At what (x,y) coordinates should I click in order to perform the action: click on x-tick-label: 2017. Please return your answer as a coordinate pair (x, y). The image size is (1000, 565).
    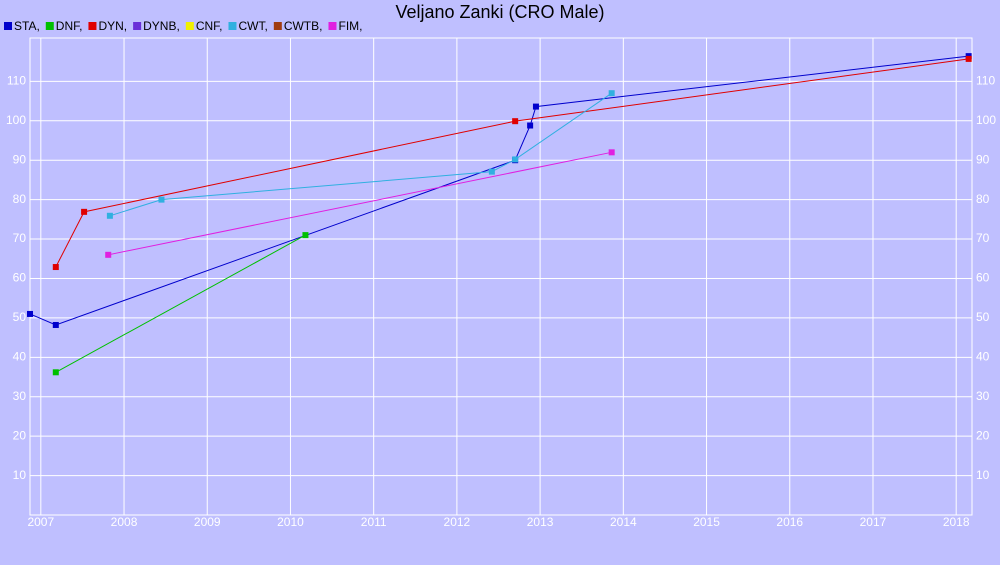
    Looking at the image, I should click on (873, 522).